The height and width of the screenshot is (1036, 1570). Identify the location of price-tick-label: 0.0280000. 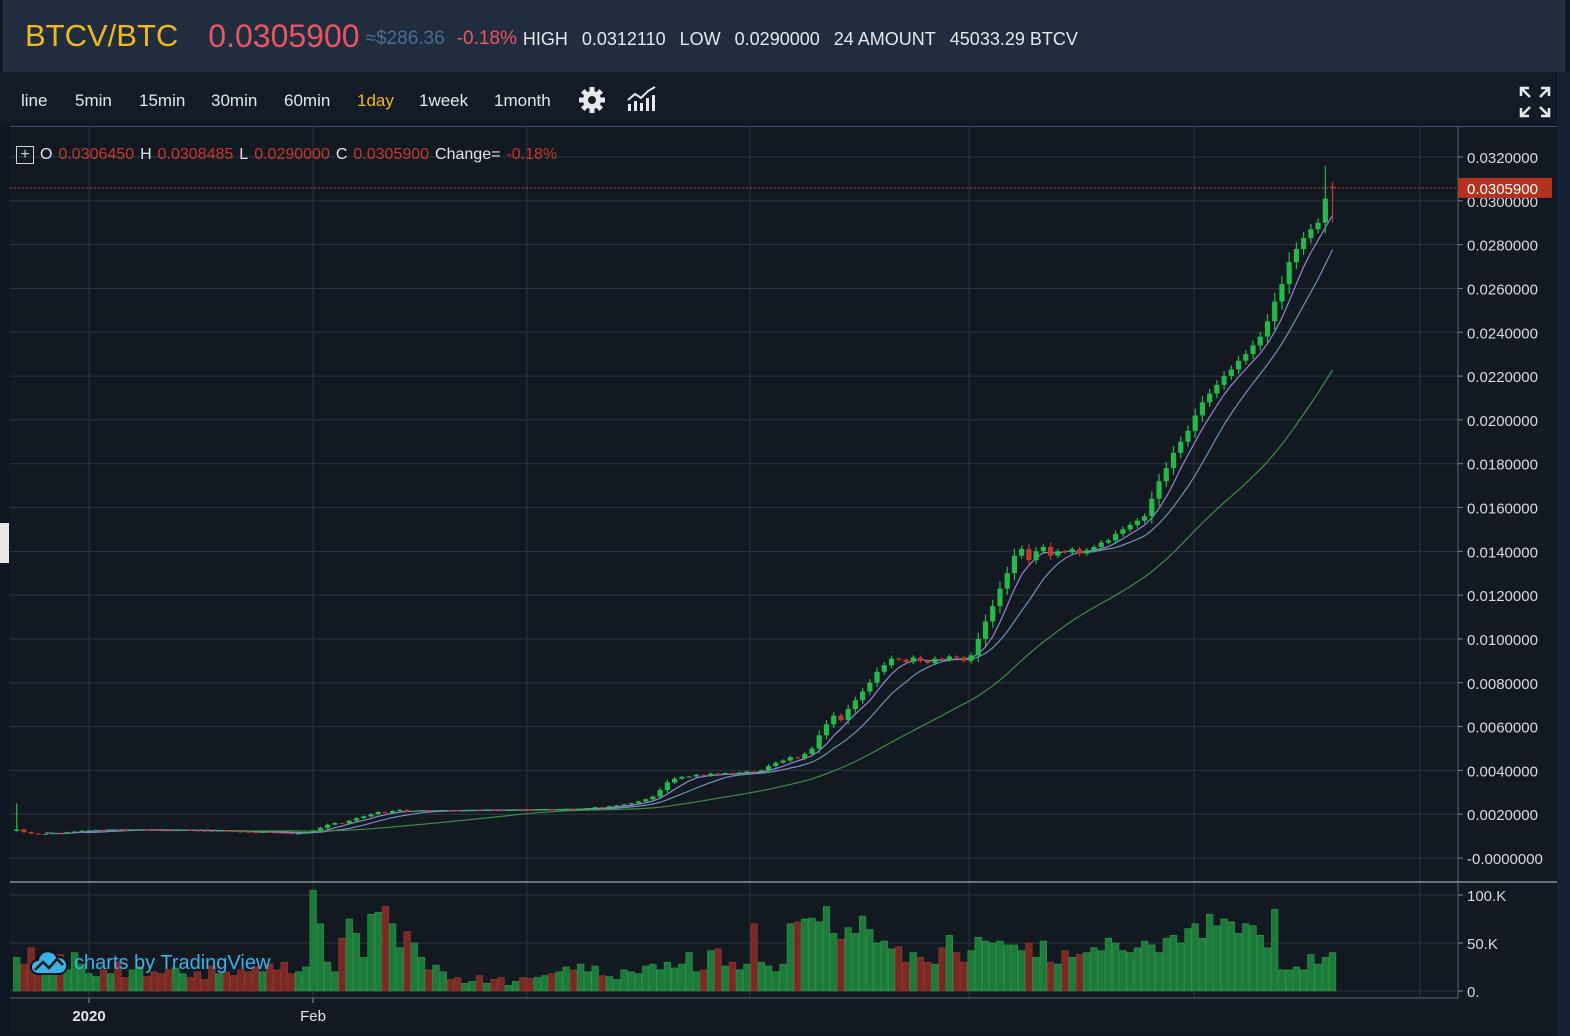
(1502, 246).